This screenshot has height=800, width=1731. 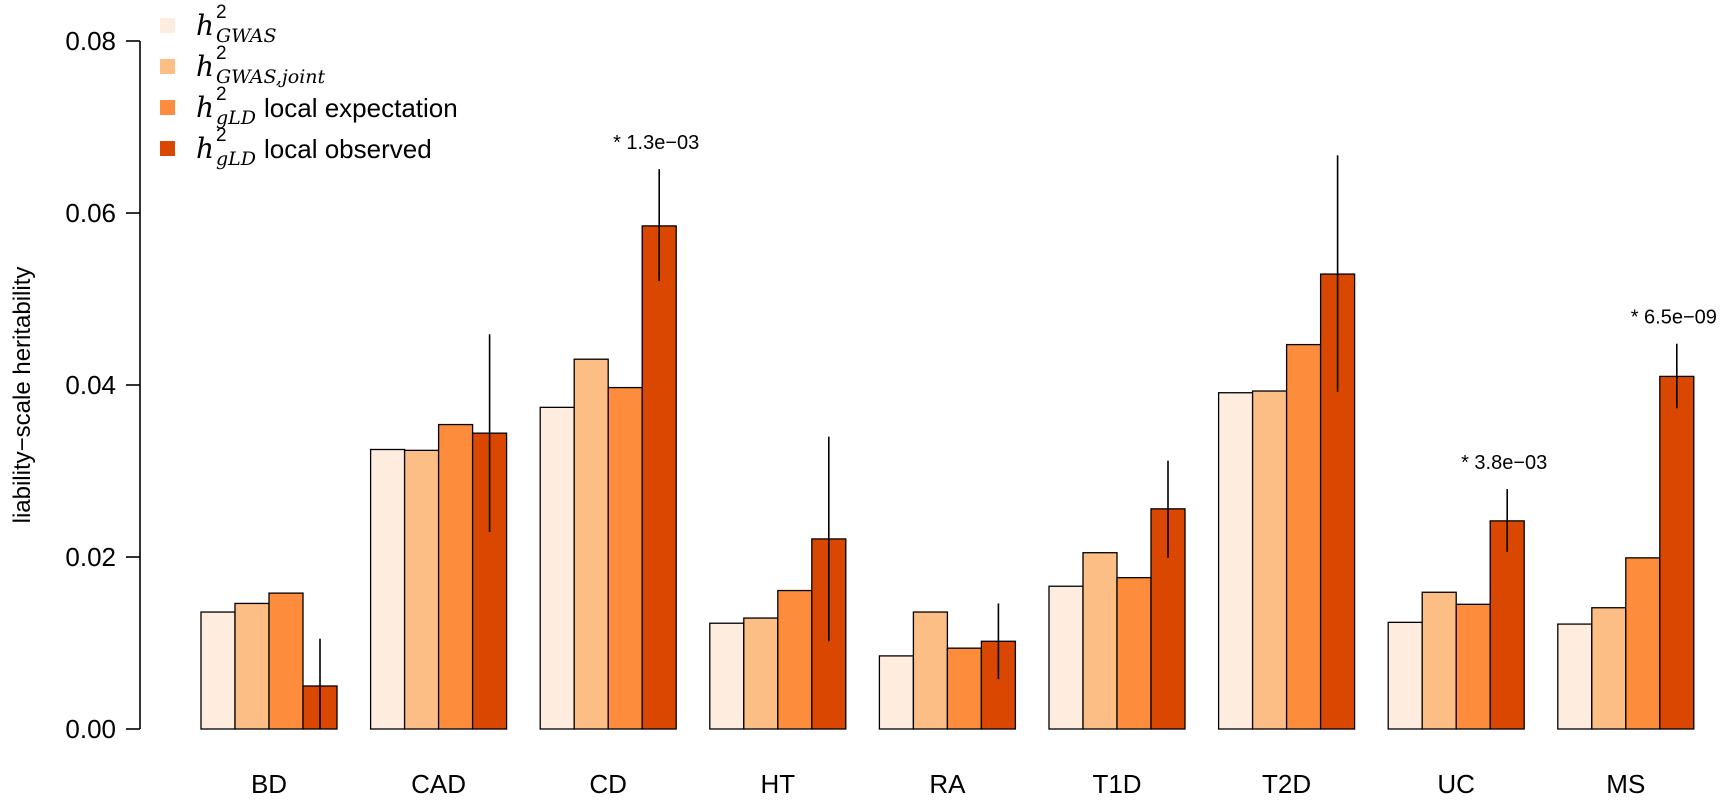 I want to click on y-tick-label: 0.08, so click(x=90, y=41).